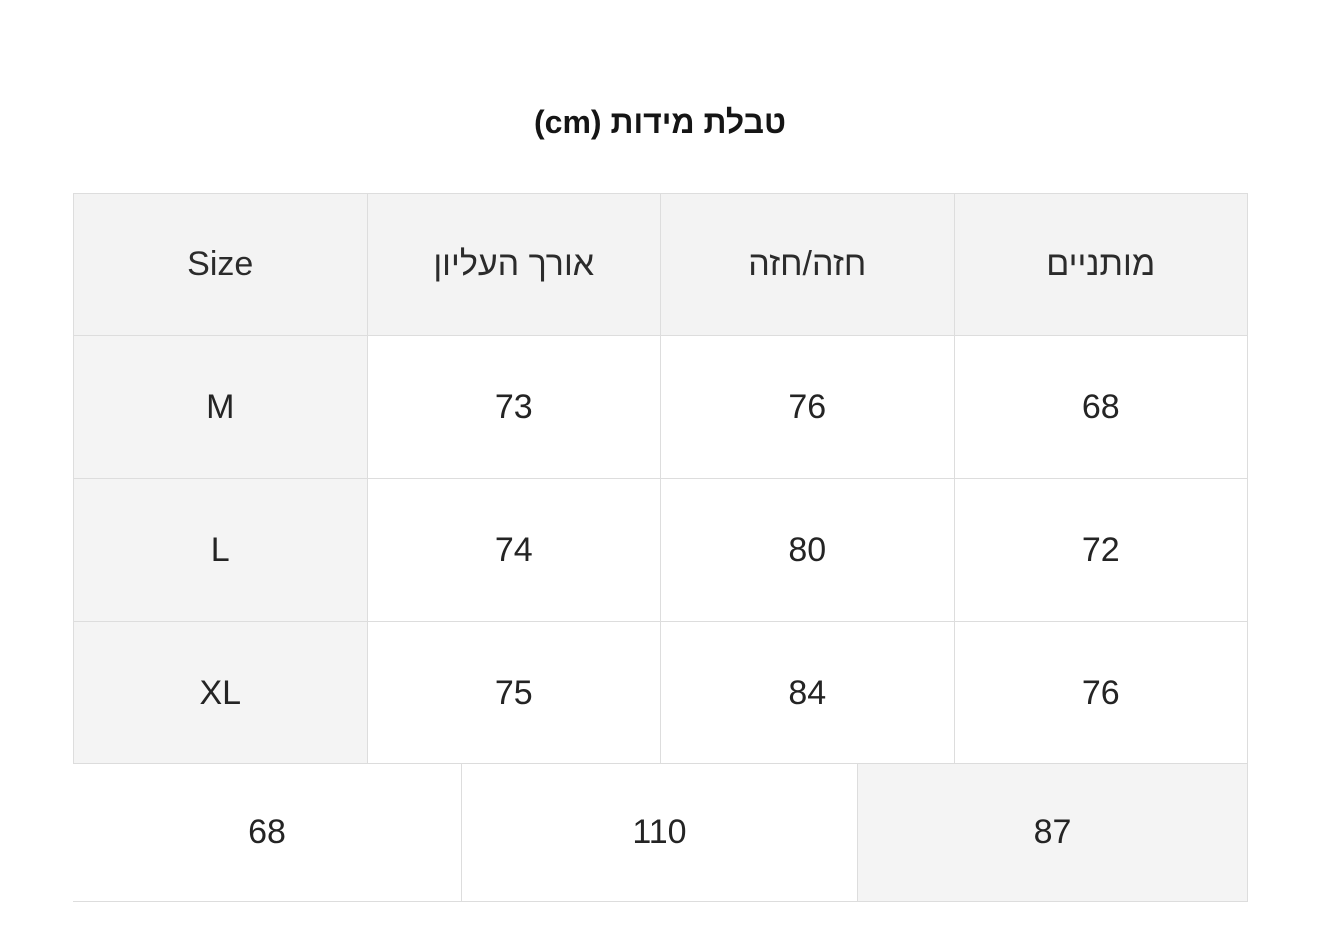  I want to click on cell-size: L, so click(220, 550).